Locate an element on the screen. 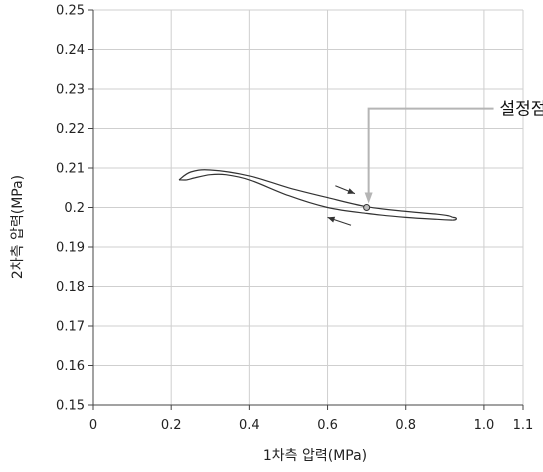 This screenshot has height=472, width=543. y-tick-label: 0.21 is located at coordinates (70, 169).